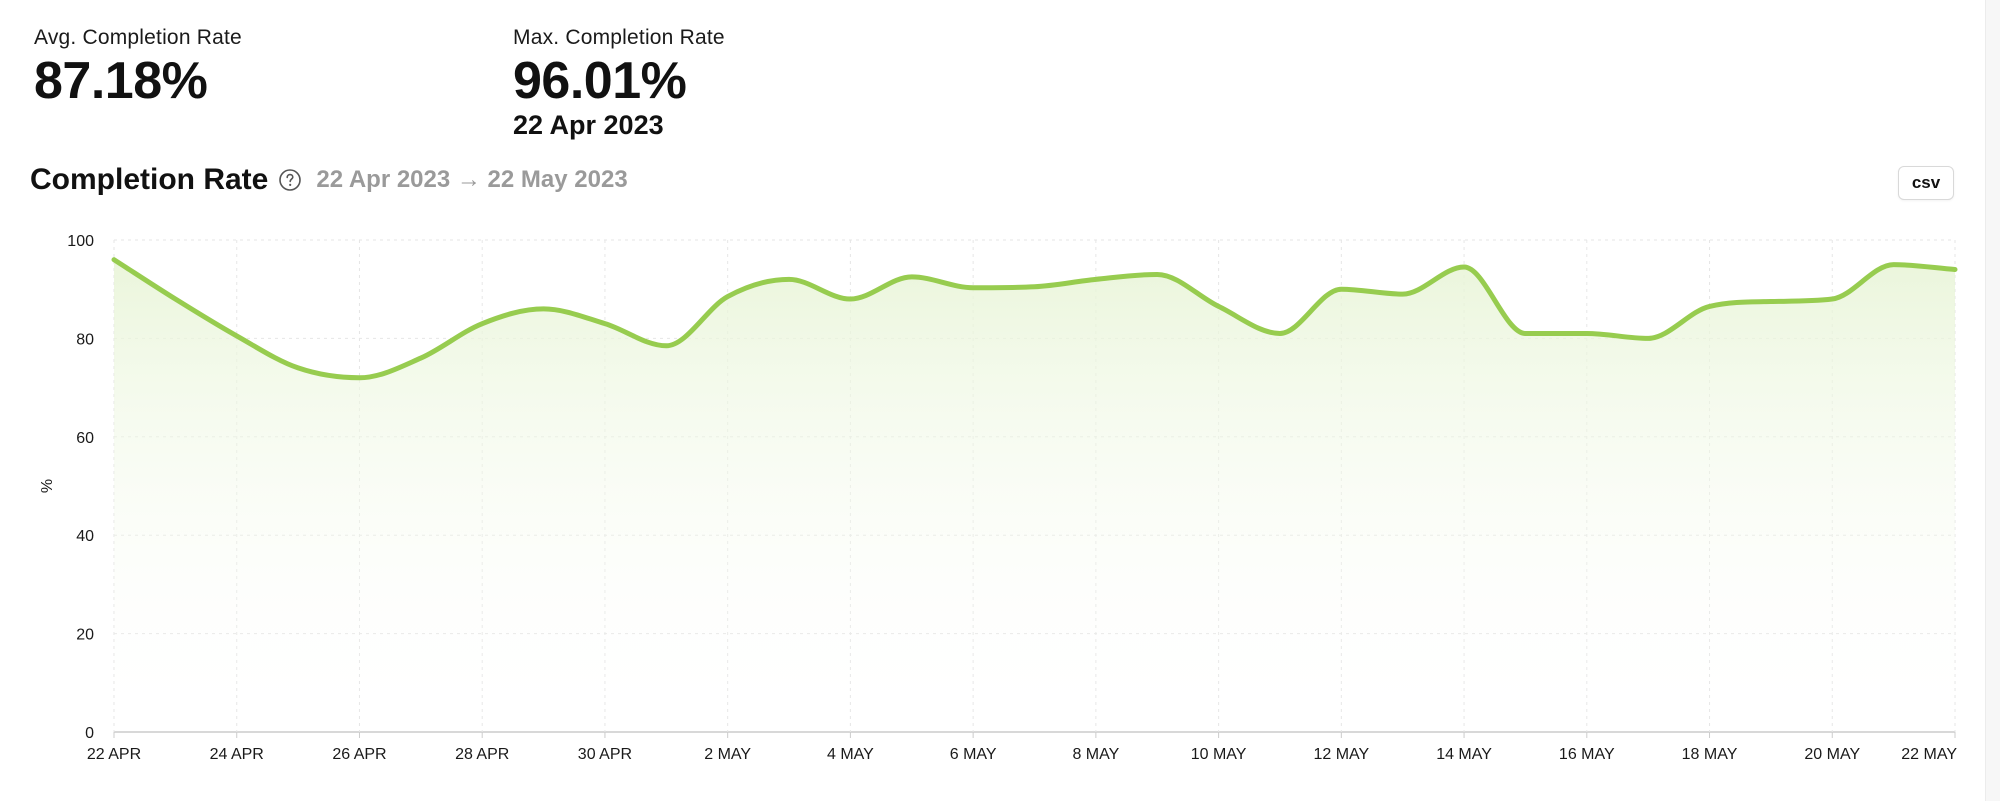  I want to click on max-completion-value: 96.01%, so click(600, 81).